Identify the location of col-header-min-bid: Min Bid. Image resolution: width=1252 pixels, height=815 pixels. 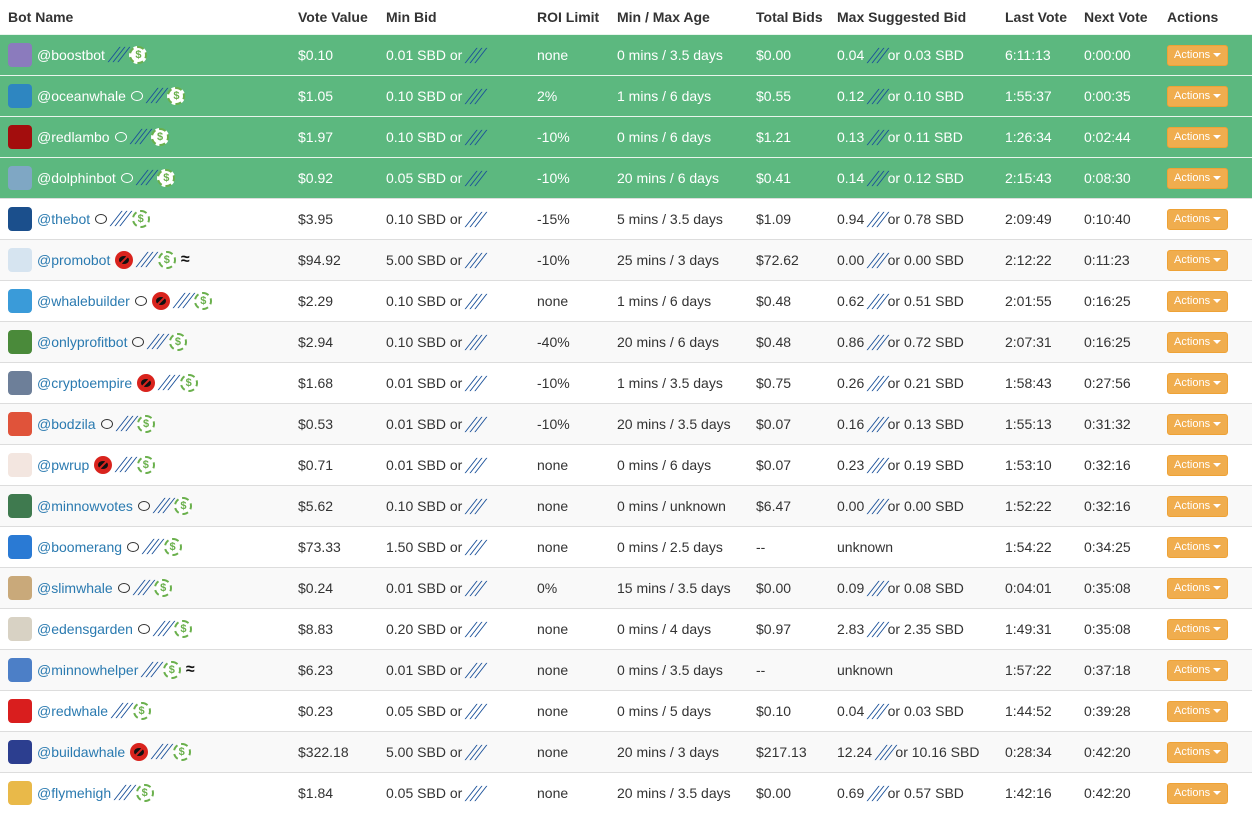
(411, 17).